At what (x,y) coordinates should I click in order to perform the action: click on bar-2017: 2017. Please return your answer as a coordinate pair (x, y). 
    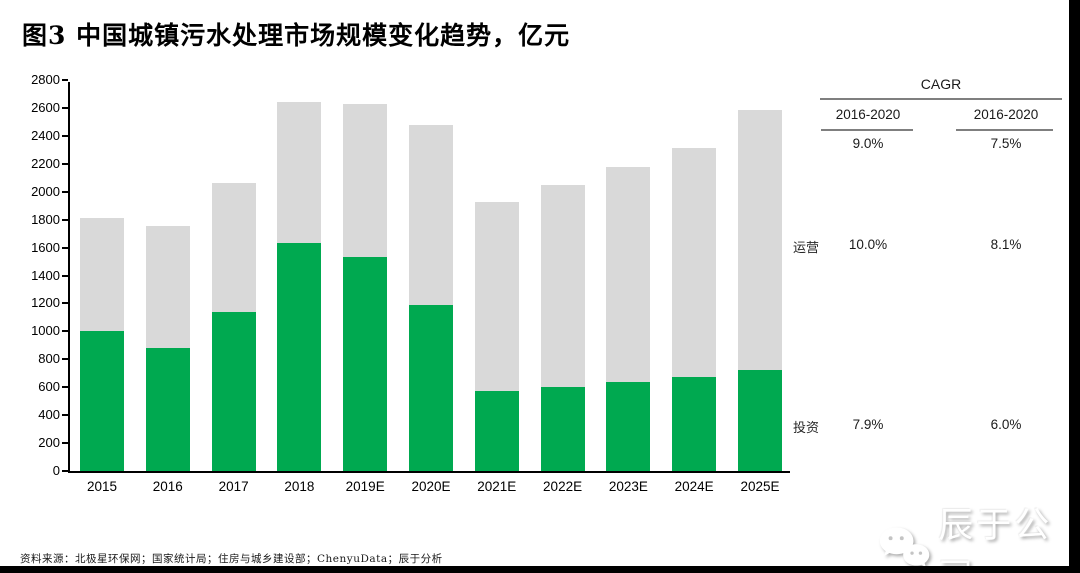
    Looking at the image, I should click on (233, 338).